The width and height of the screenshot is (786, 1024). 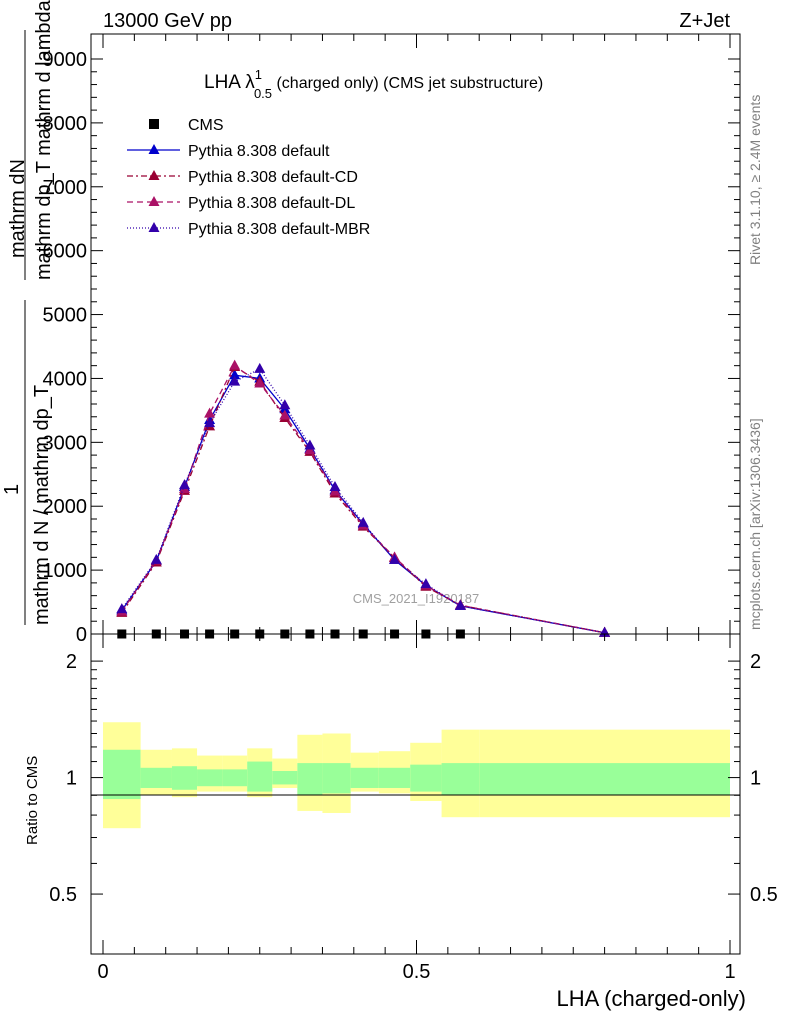 I want to click on y-label-prefix: 1, so click(x=12, y=489).